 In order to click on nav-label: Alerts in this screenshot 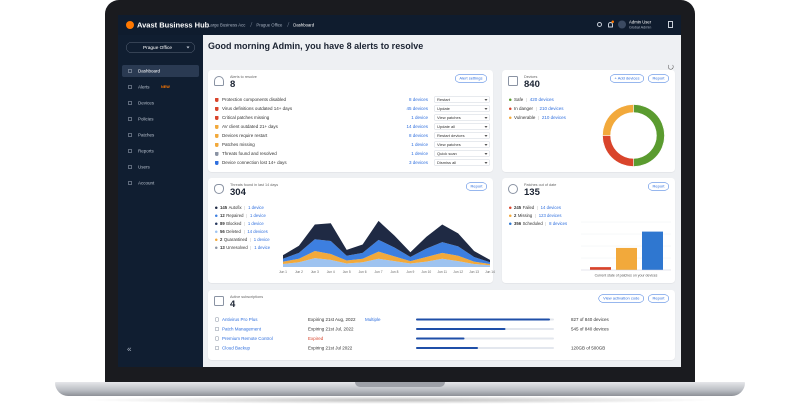, I will do `click(144, 87)`.